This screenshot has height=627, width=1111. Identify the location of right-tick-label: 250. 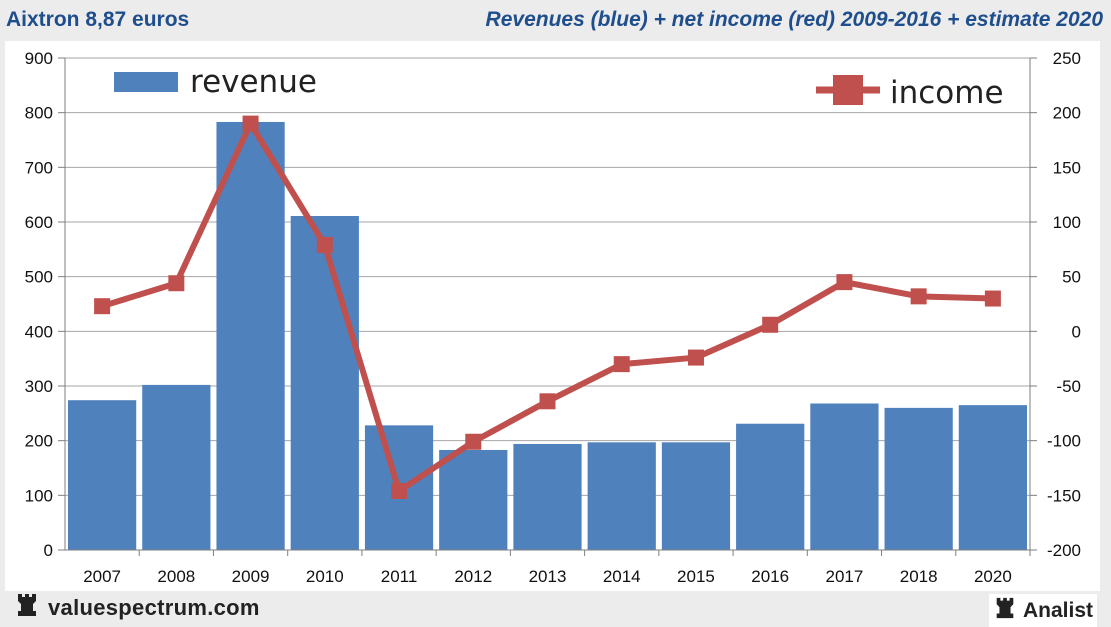
(1067, 58).